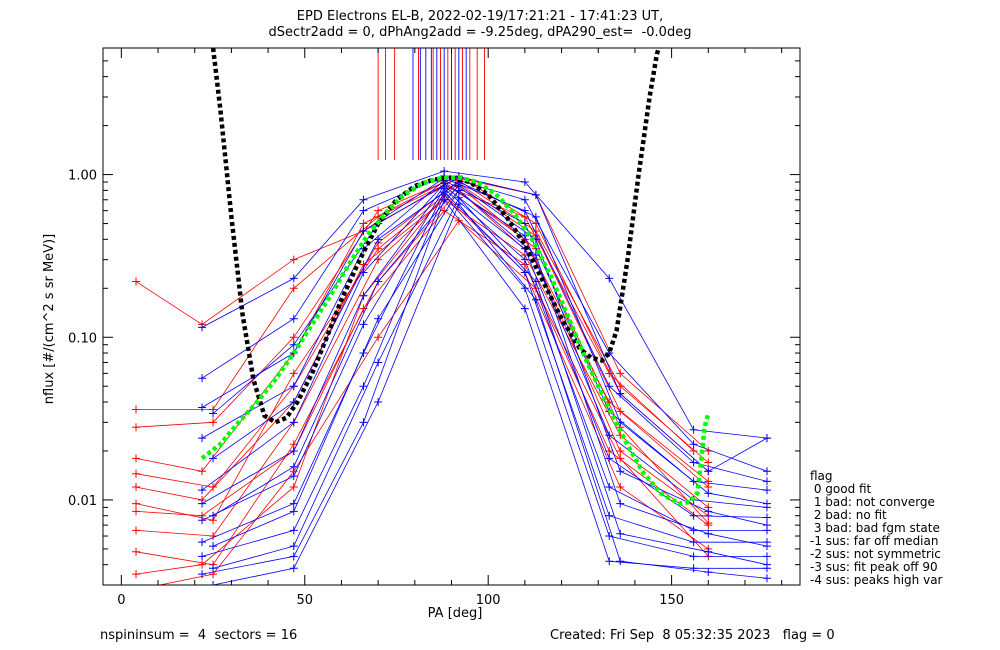  I want to click on legend-item: 2 bad: no fit, so click(848, 515).